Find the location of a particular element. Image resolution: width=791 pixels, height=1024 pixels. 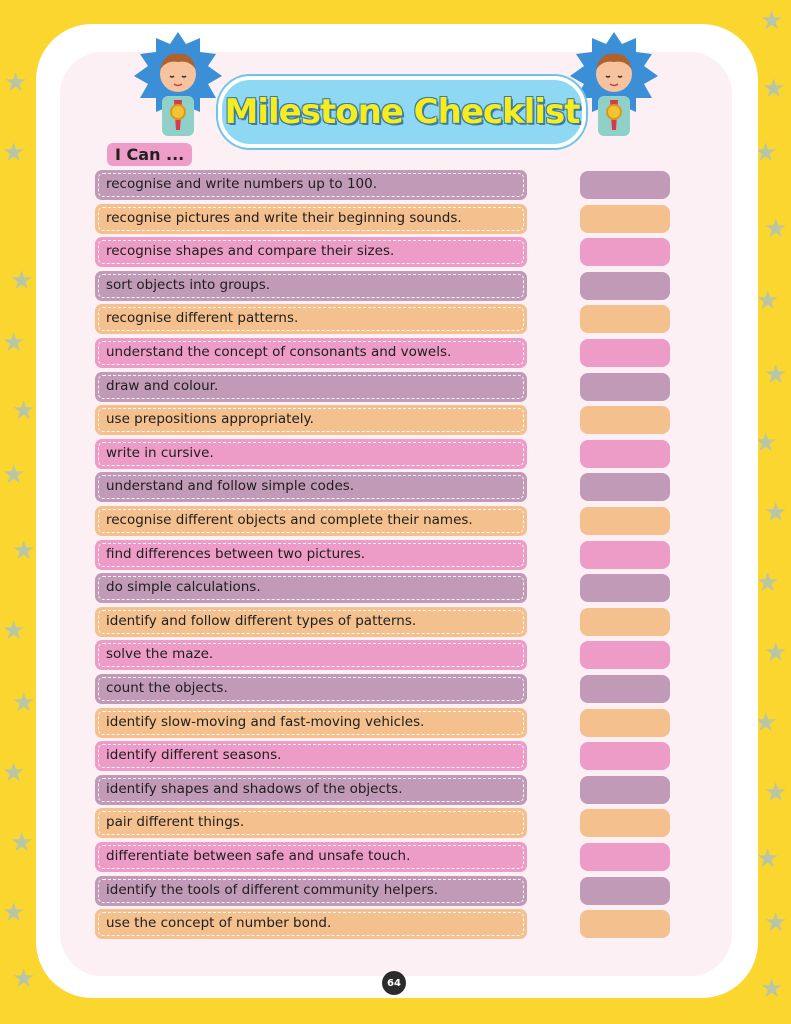

checklist-item: find differences between two pictures. is located at coordinates (311, 555).